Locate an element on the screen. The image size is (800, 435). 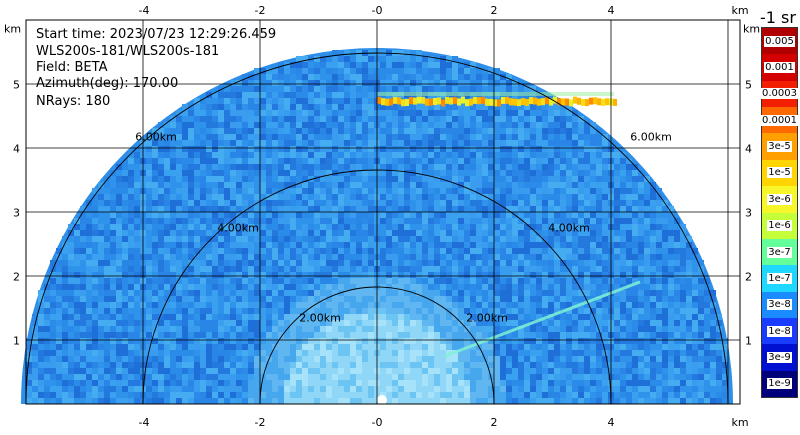
colorbar-segment: 1e-9 is located at coordinates (779, 384).